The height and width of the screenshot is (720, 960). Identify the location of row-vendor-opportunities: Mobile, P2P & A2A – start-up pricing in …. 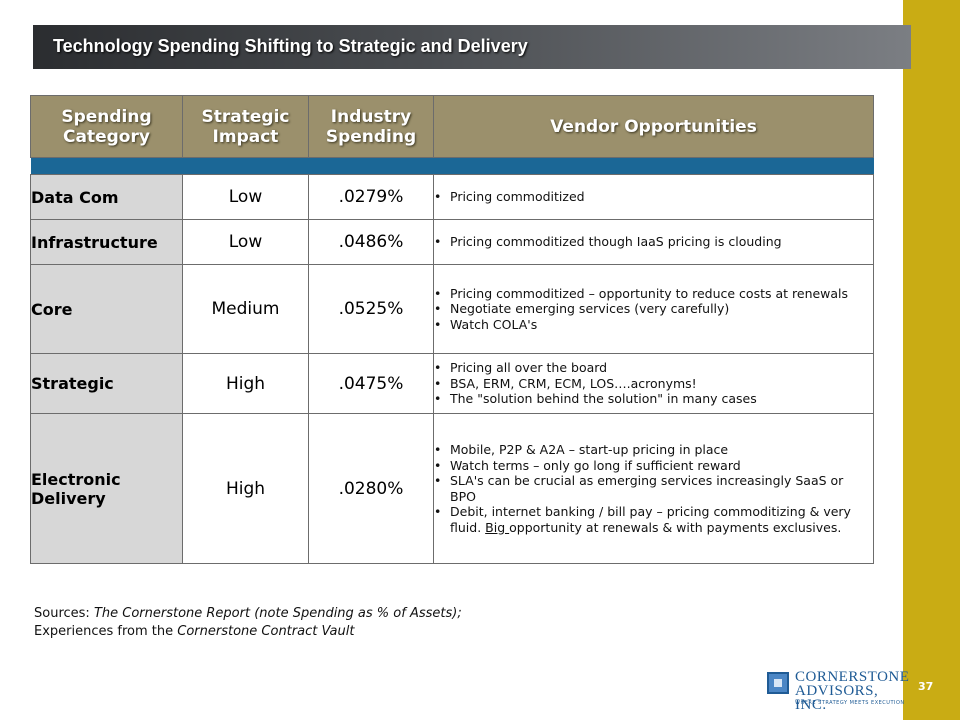
(653, 488).